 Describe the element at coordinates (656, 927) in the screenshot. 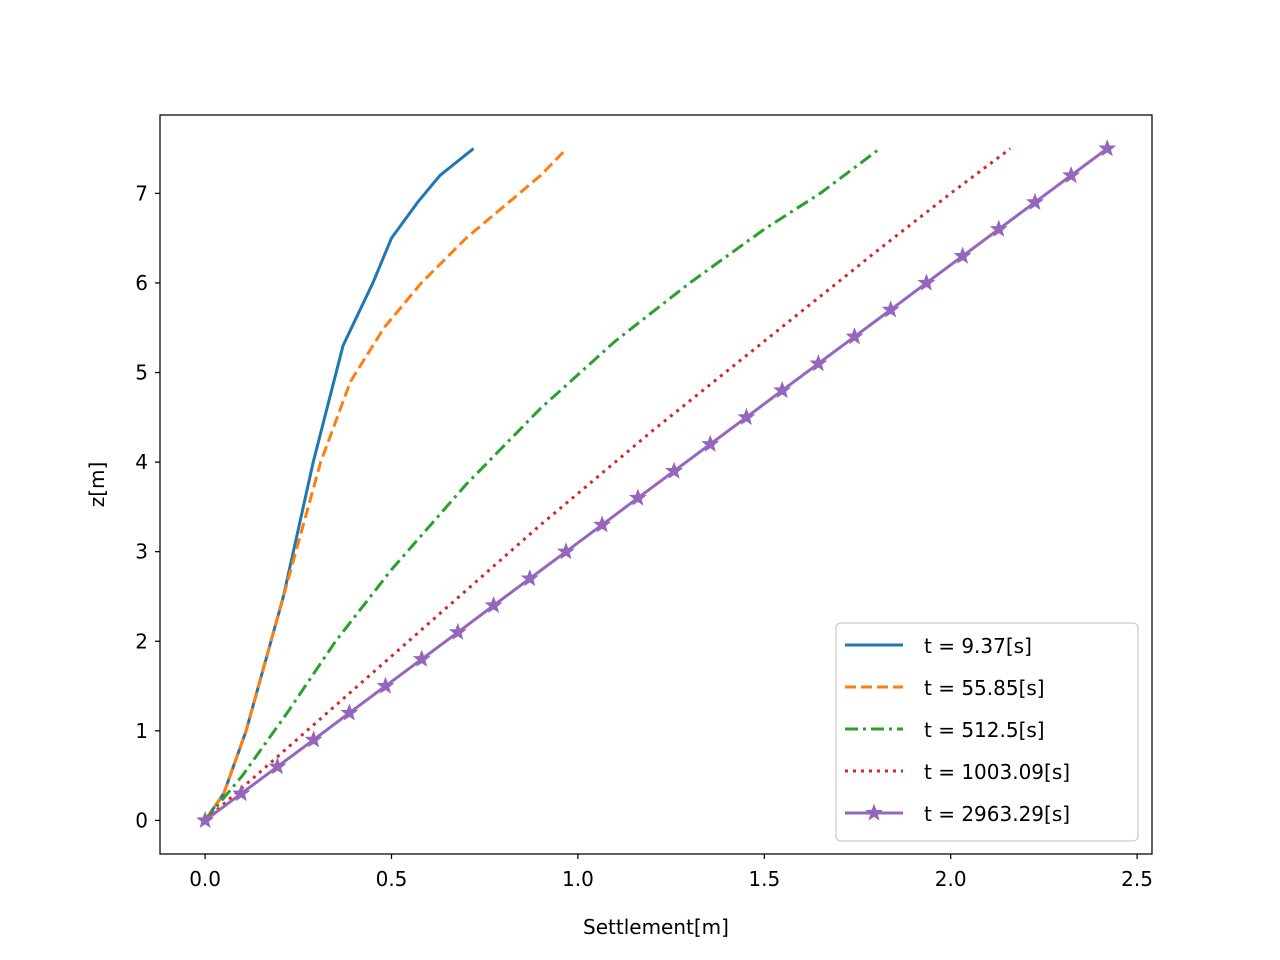

I see `x-axis-label: Settlement[m]` at that location.